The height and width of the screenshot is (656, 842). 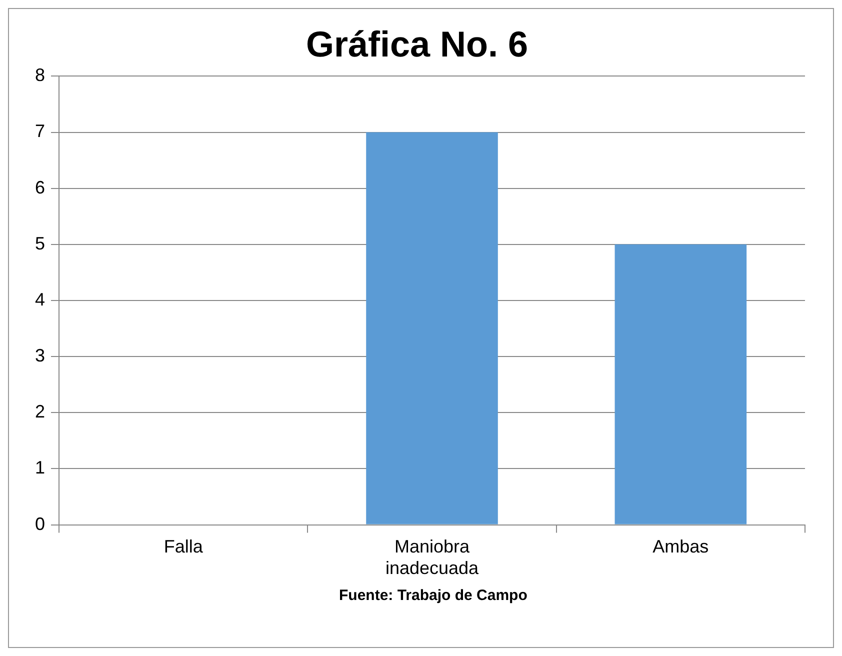 I want to click on y-tick-label: 6, so click(x=40, y=187).